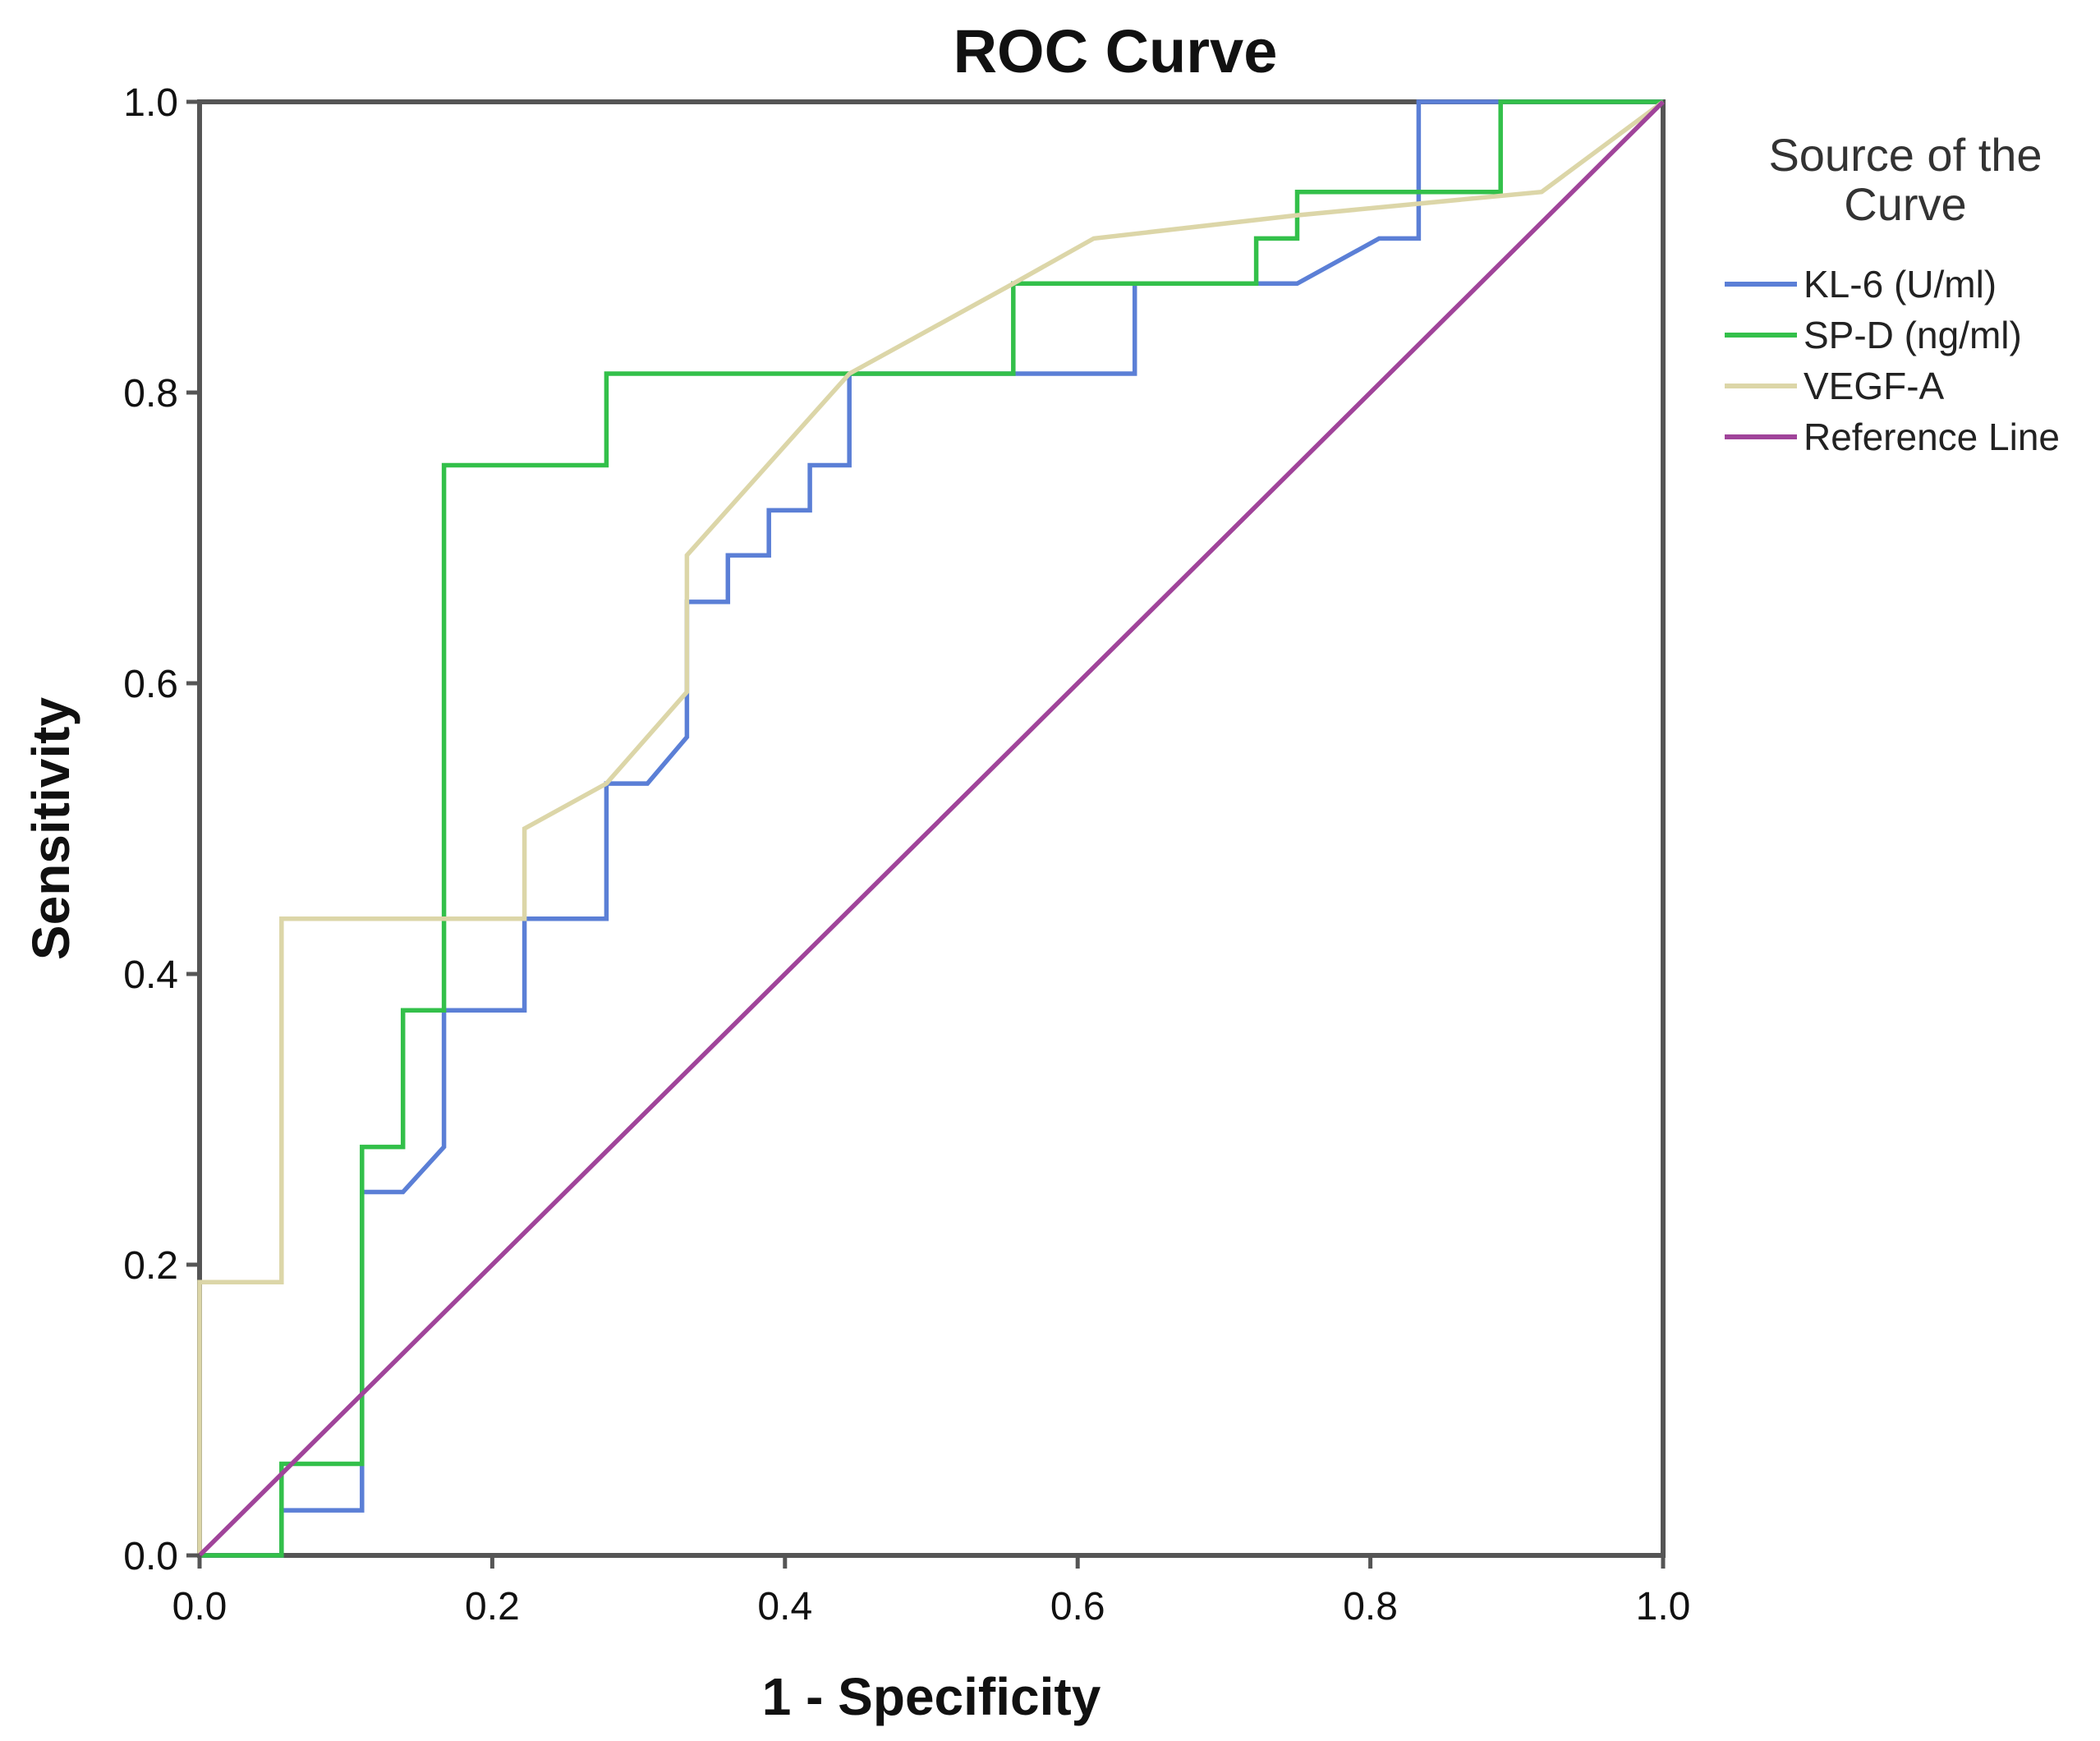 The image size is (2100, 1741). What do you see at coordinates (932, 1696) in the screenshot?
I see `x-axis-label: 1 - Specificity` at bounding box center [932, 1696].